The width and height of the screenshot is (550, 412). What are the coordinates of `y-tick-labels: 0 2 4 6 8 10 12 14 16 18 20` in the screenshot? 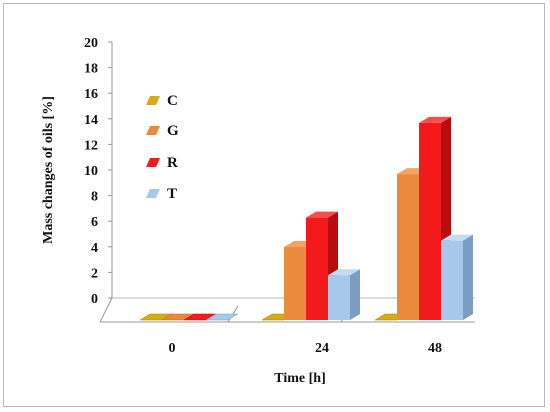 It's located at (98, 171).